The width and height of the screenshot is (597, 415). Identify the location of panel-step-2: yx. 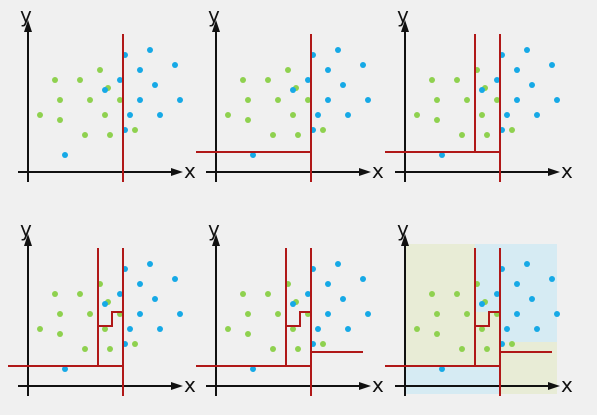
(290, 93).